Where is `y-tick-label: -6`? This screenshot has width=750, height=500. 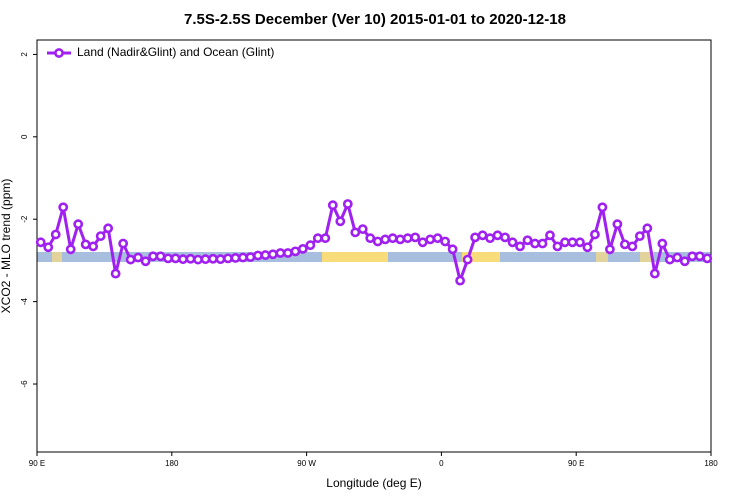
y-tick-label: -6 is located at coordinates (24, 384).